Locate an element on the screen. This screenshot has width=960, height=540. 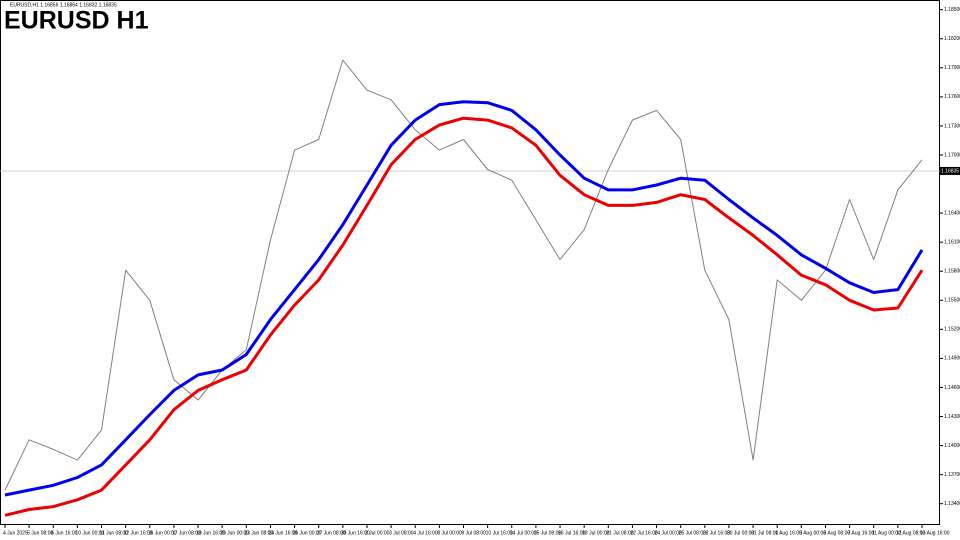
y-tick-label: 1.15200 is located at coordinates (952, 330).